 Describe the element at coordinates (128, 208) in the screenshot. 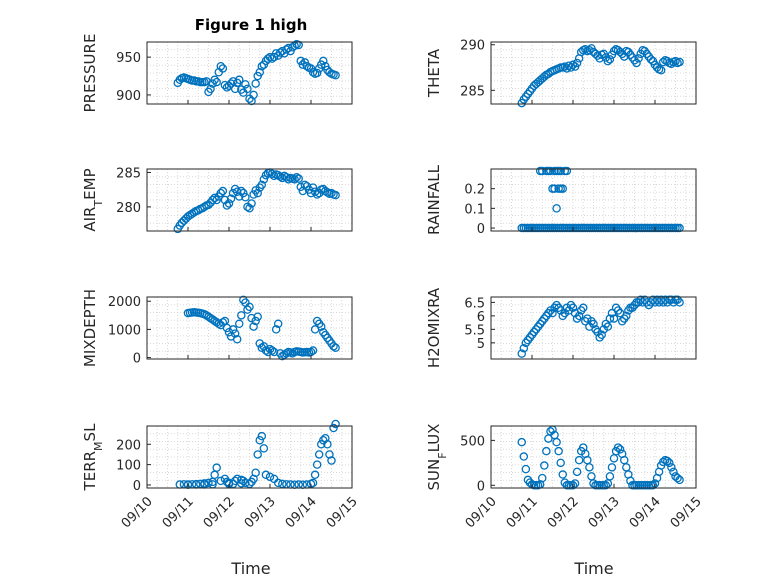

I see `y-tick-label: 280` at that location.